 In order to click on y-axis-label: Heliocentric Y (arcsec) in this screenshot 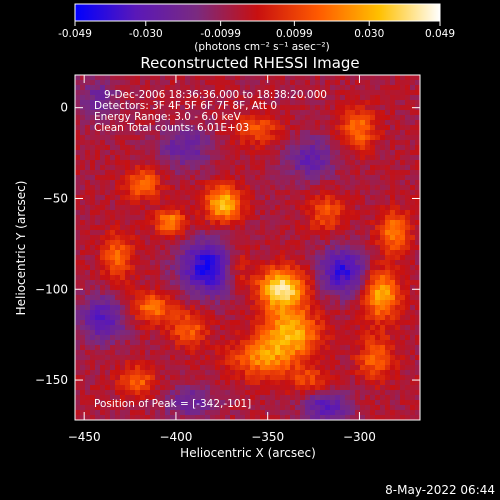, I will do `click(21, 248)`.